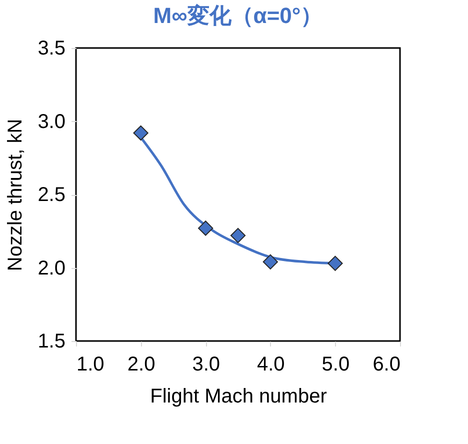 This screenshot has width=468, height=444. Describe the element at coordinates (141, 365) in the screenshot. I see `x-tick-label: 2.0` at that location.